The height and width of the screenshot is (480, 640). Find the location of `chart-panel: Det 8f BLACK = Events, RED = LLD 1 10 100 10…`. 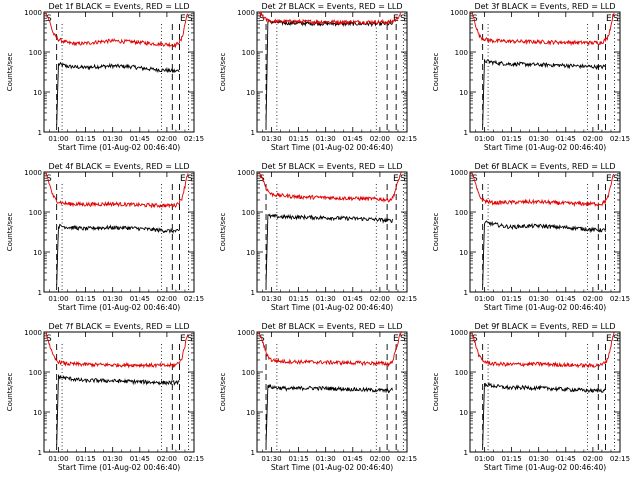

chart-panel: Det 8f BLACK = Events, RED = LLD 1 10 100 10… is located at coordinates (318, 397).